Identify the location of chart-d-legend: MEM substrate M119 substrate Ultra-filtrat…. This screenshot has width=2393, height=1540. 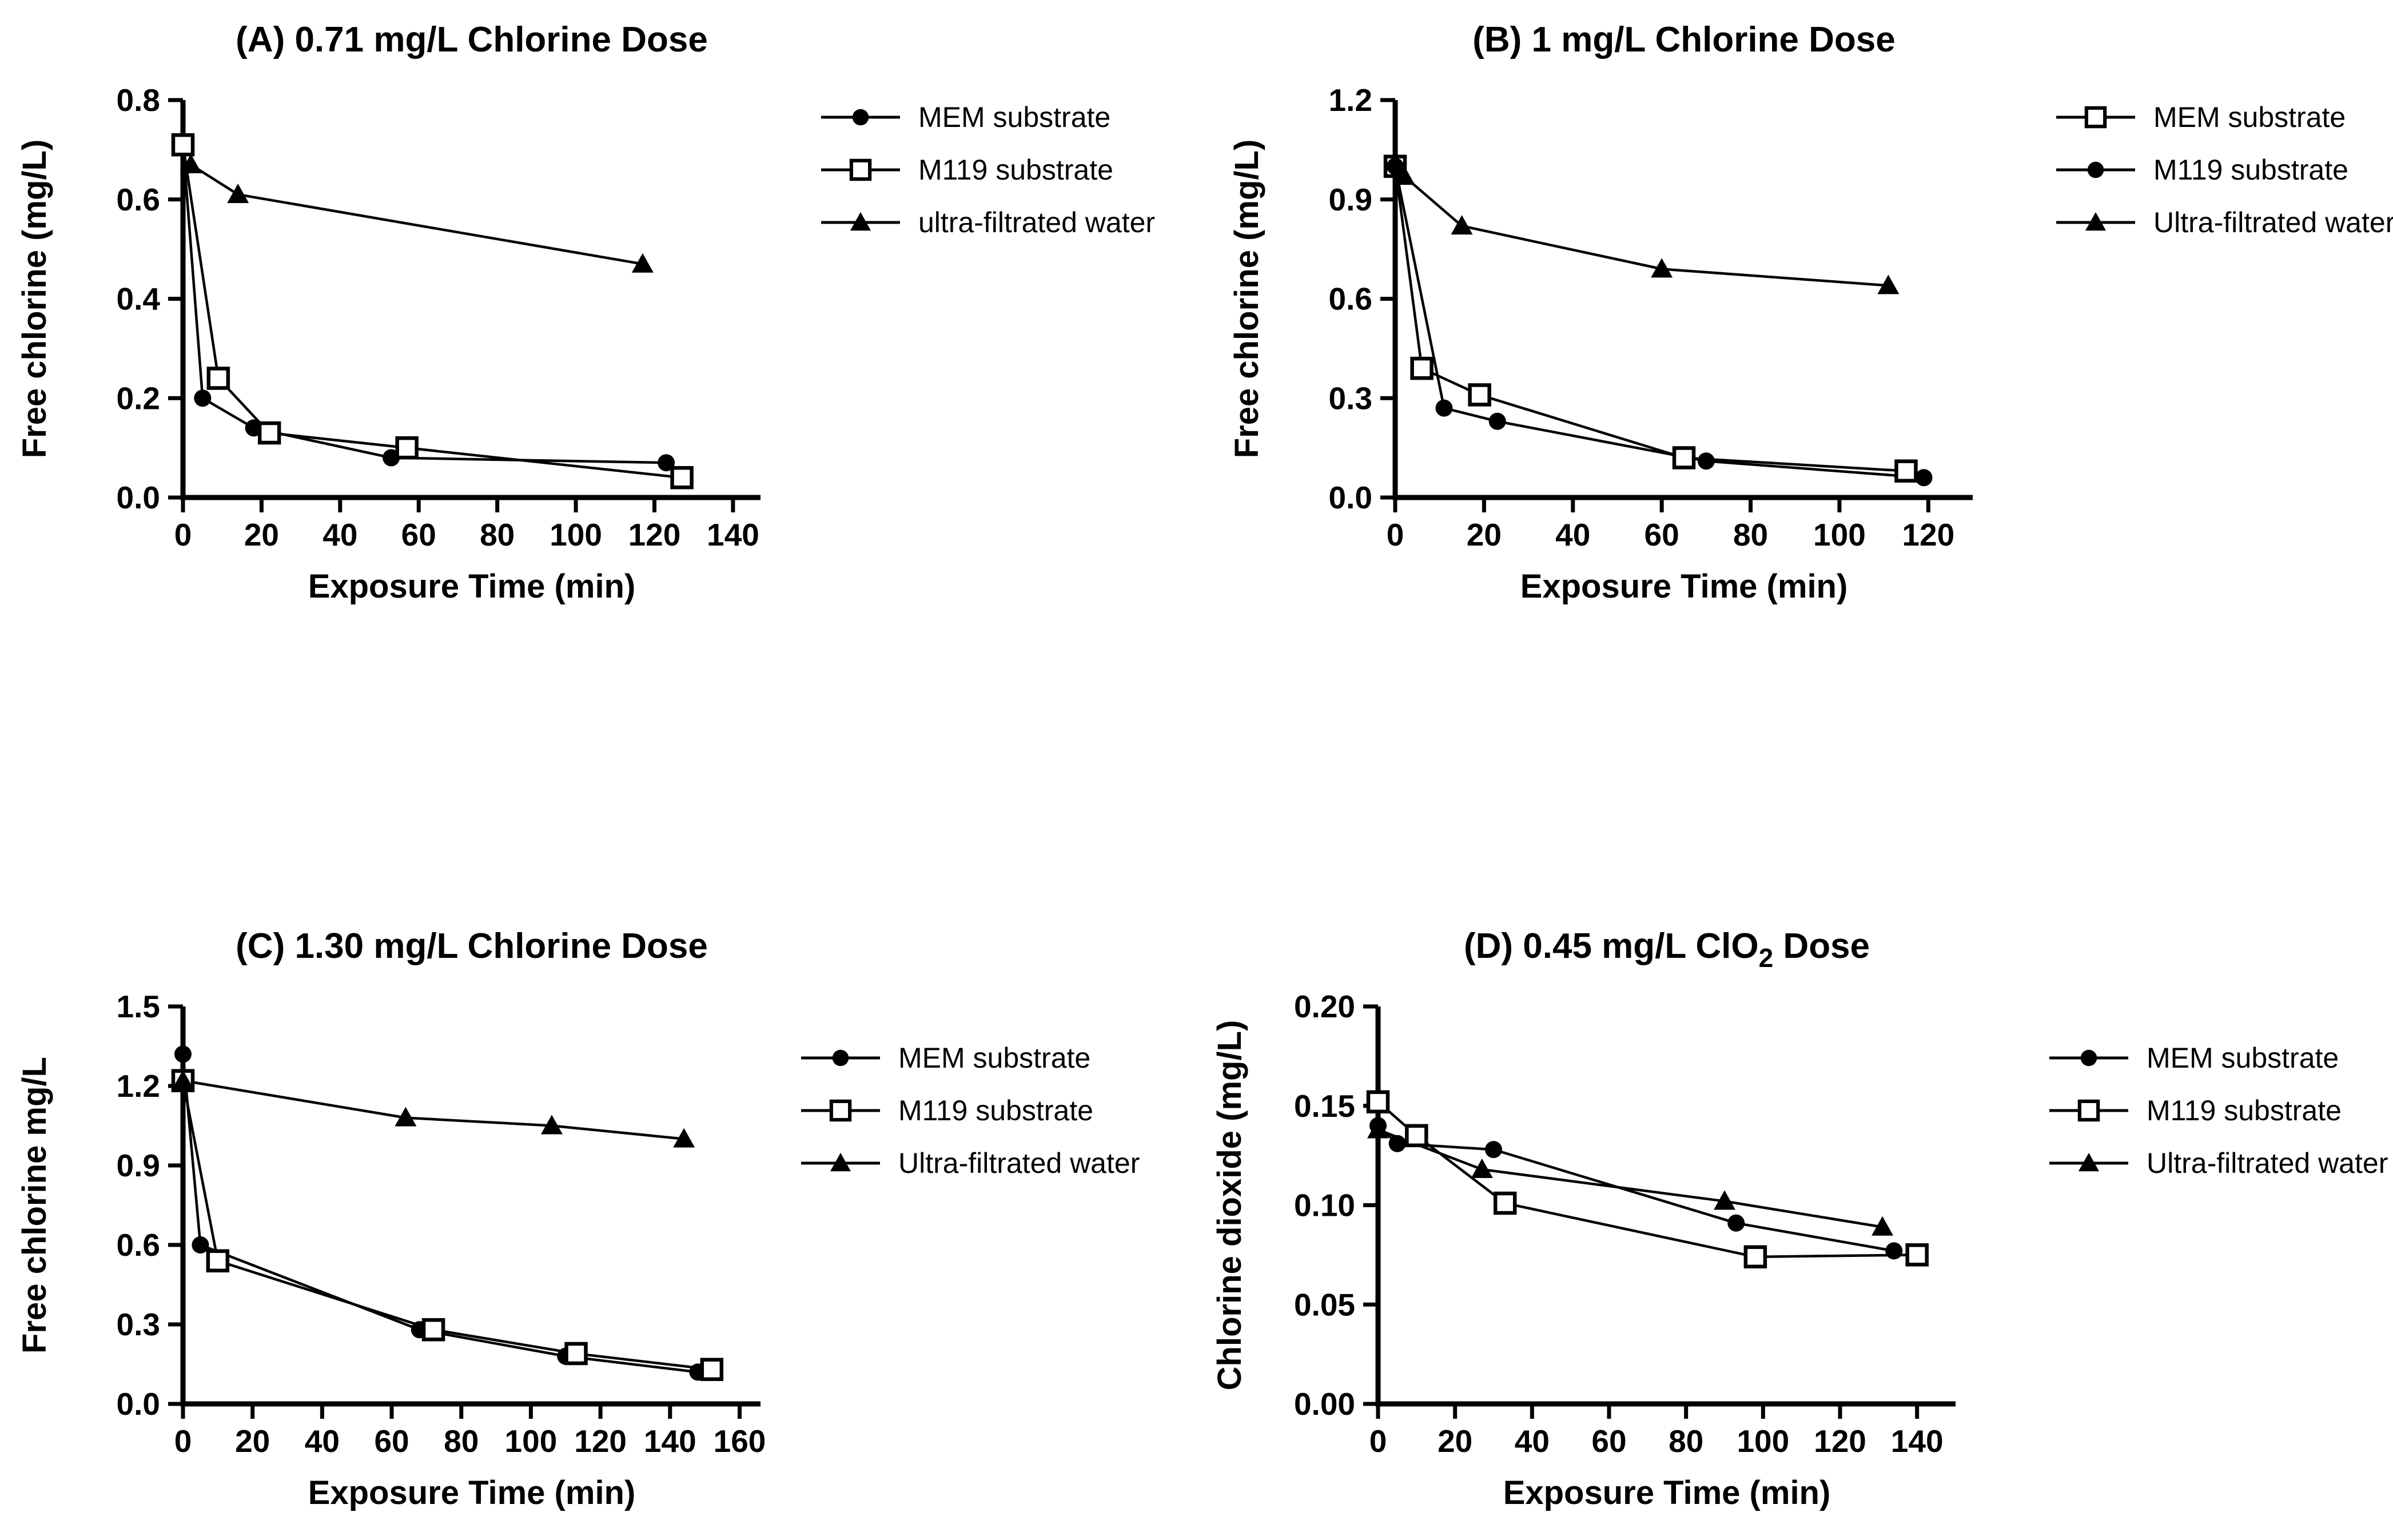
(2217, 1118).